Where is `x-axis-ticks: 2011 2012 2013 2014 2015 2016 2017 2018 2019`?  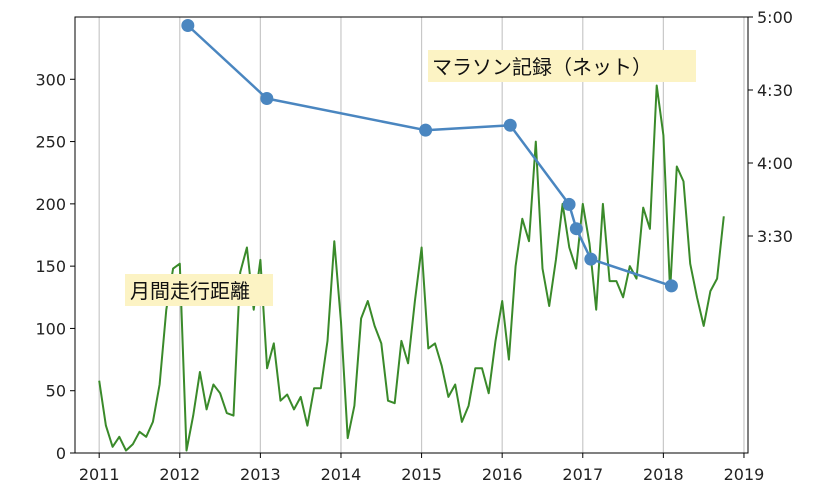
x-axis-ticks: 2011 2012 2013 2014 2015 2016 2017 2018 2019 is located at coordinates (422, 468).